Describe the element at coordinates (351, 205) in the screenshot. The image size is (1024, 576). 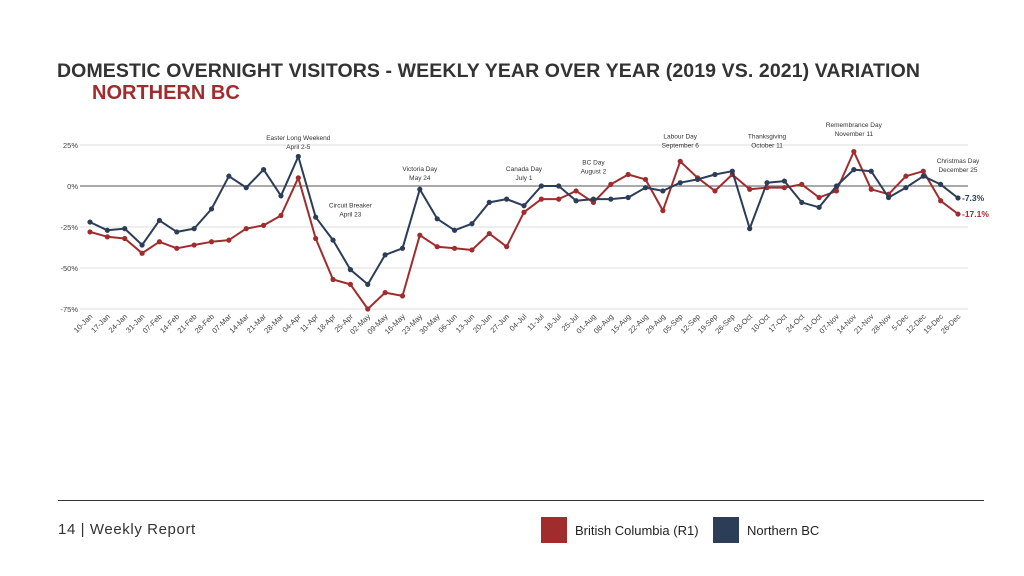
I see `event-annotation: Circuit Breaker` at that location.